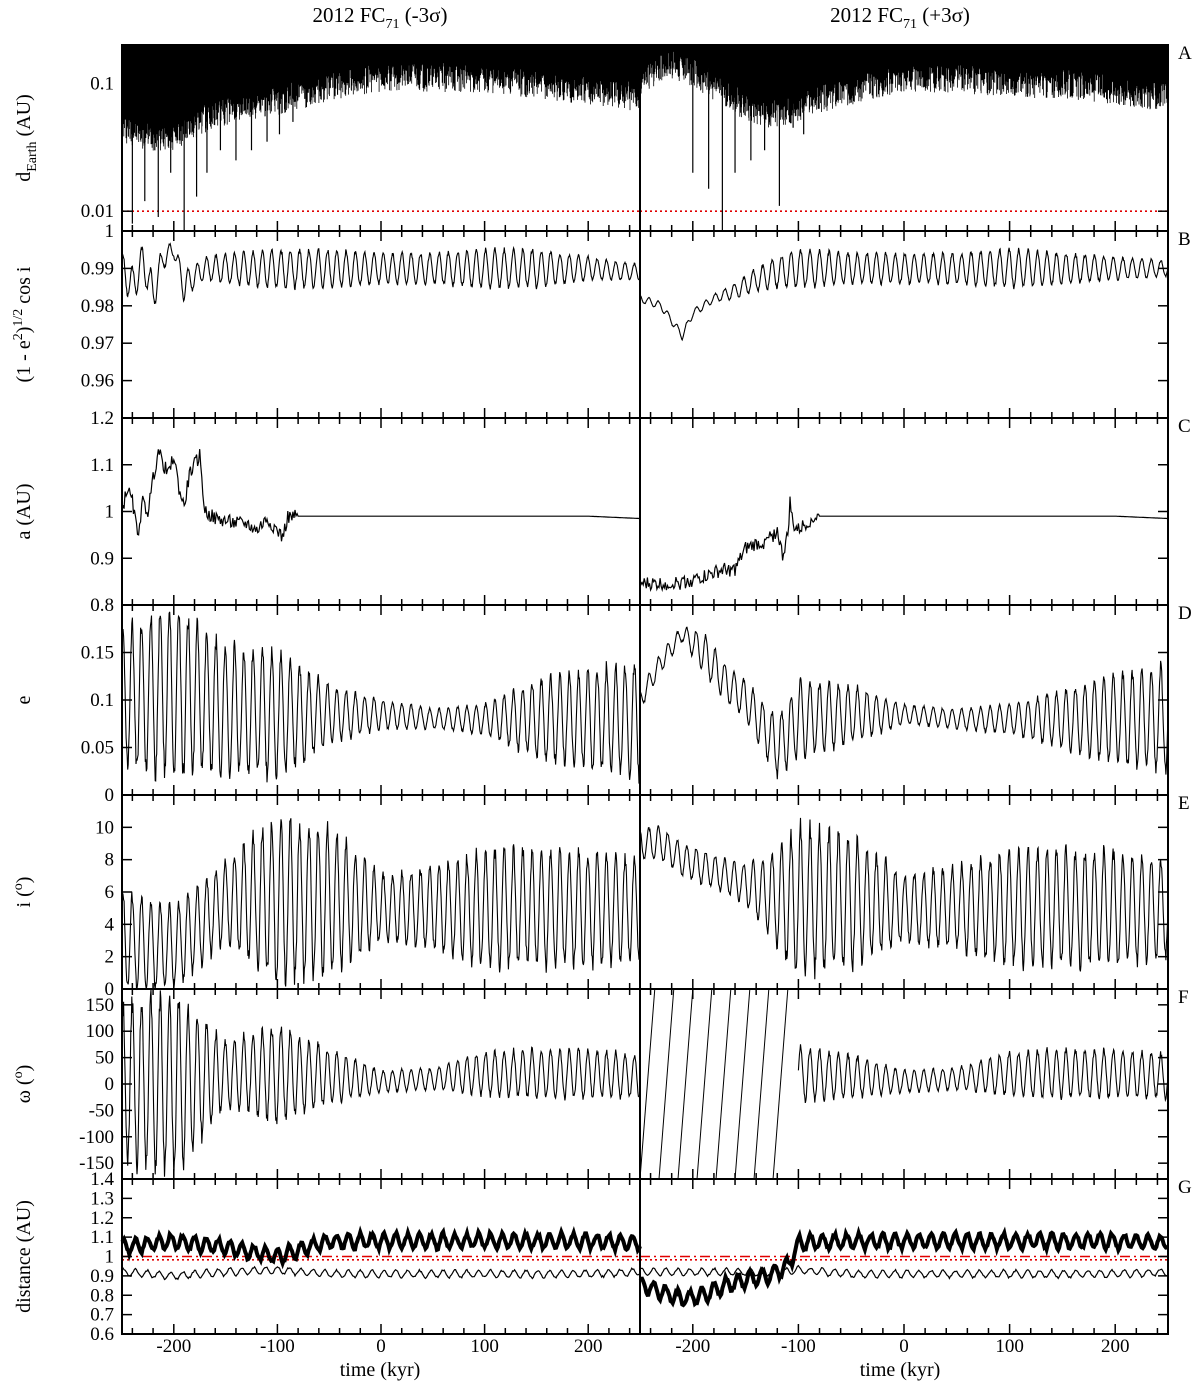 The height and width of the screenshot is (1386, 1200). Describe the element at coordinates (900, 17) in the screenshot. I see `column-title-right: 2012 FC71 (+3σ)` at that location.